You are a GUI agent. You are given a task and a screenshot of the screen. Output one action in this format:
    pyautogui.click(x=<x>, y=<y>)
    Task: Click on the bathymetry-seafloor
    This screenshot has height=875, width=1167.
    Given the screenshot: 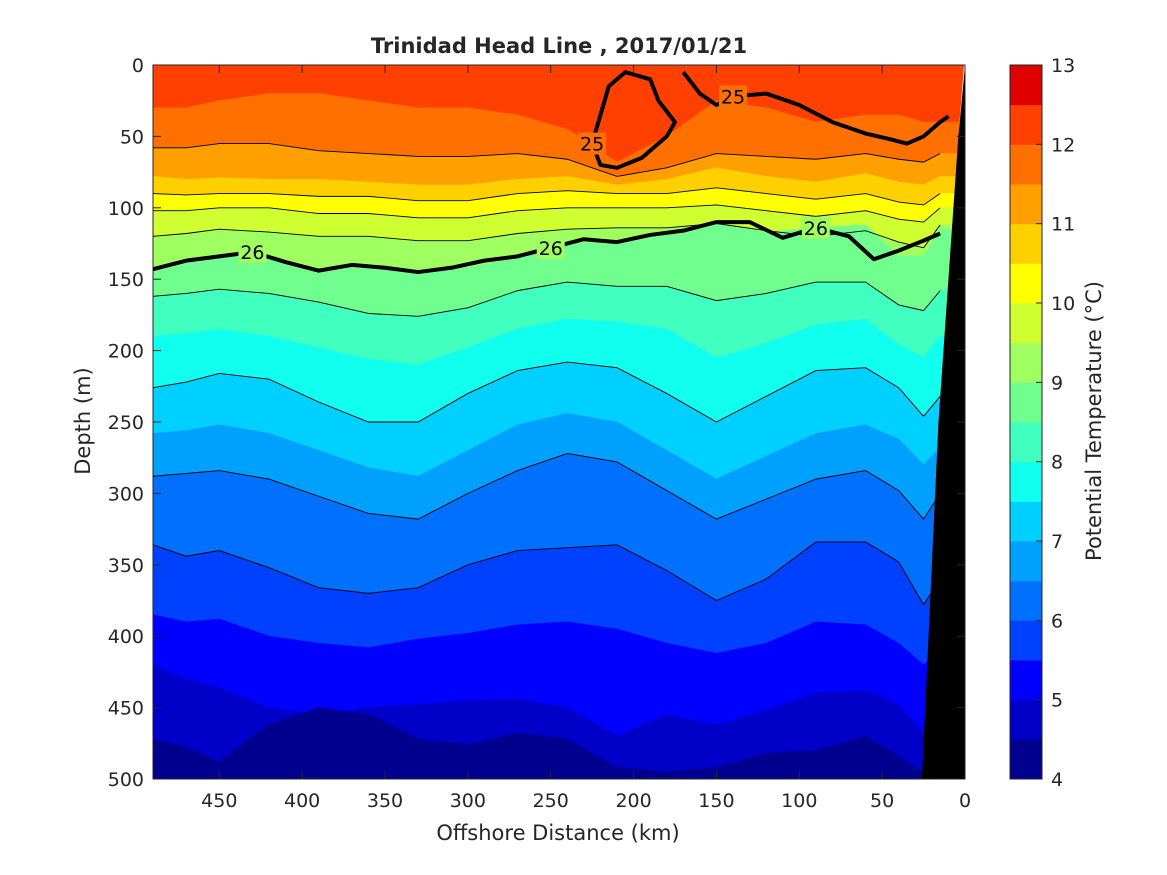 What is the action you would take?
    pyautogui.click(x=943, y=422)
    